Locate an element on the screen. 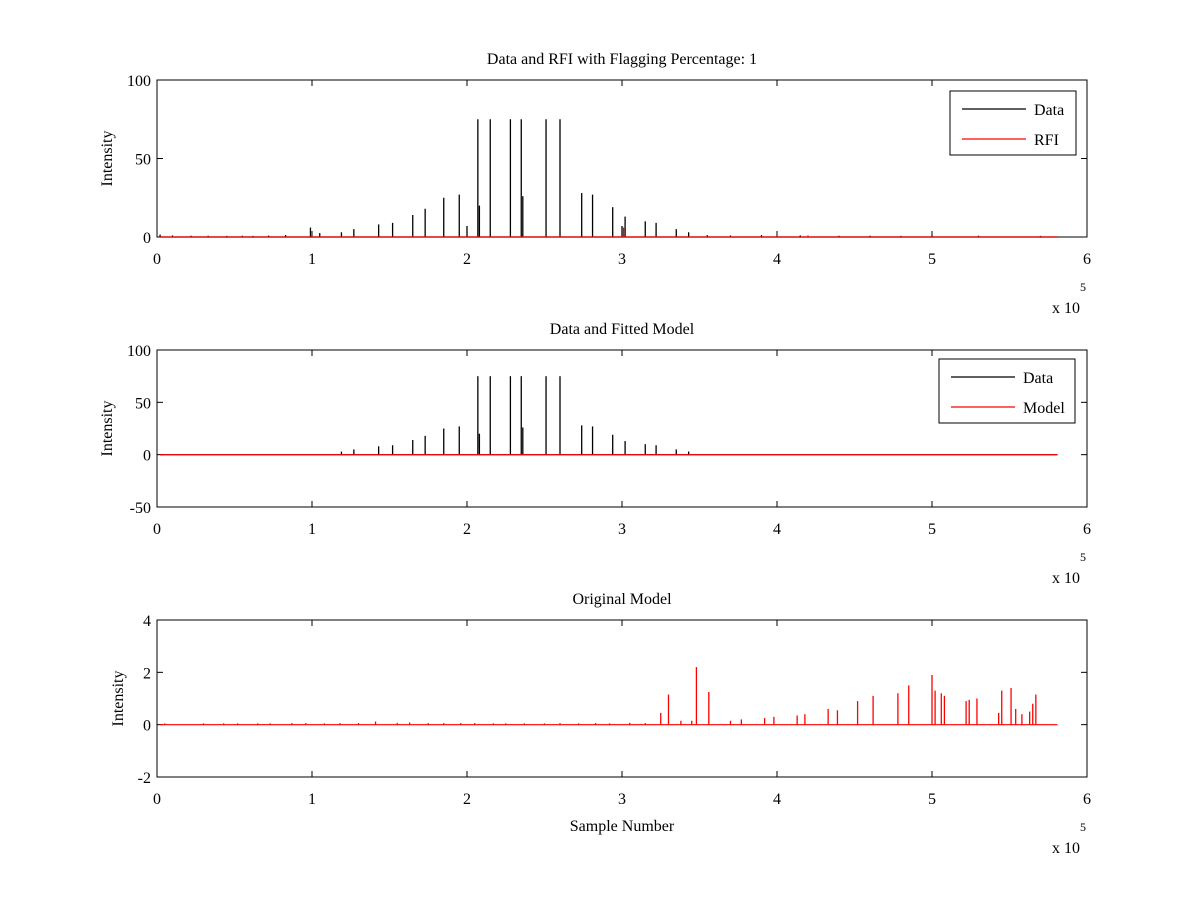 This screenshot has width=1200, height=900. legend: Data RFI is located at coordinates (1013, 123).